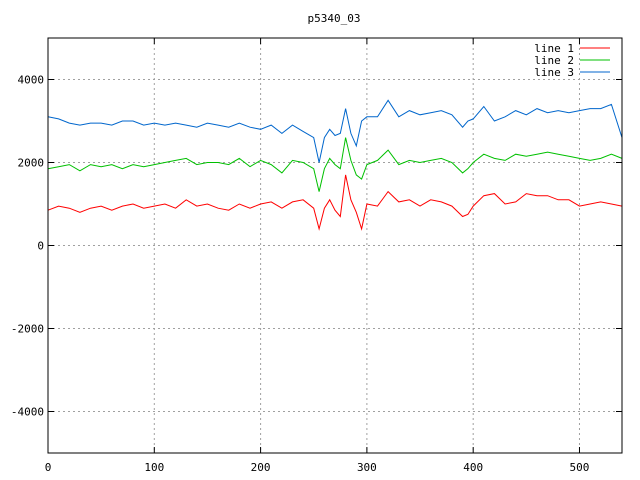 The height and width of the screenshot is (480, 640). Describe the element at coordinates (154, 467) in the screenshot. I see `x-tick-label: 100` at that location.